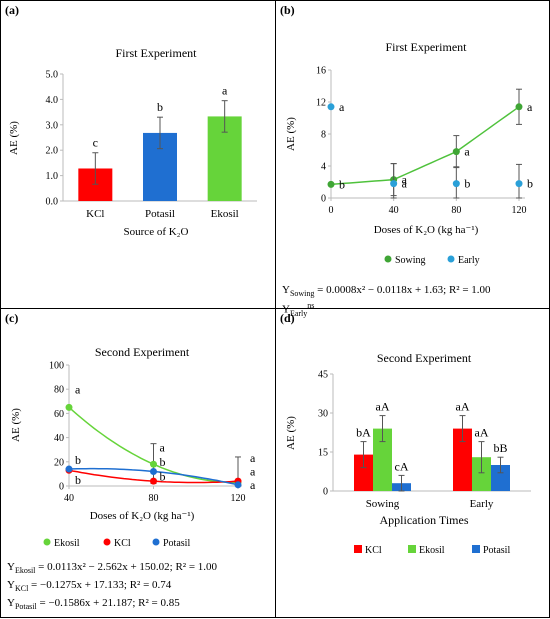 This screenshot has width=550, height=619. I want to click on chart-c-y-tick-label: 40, so click(59, 438).